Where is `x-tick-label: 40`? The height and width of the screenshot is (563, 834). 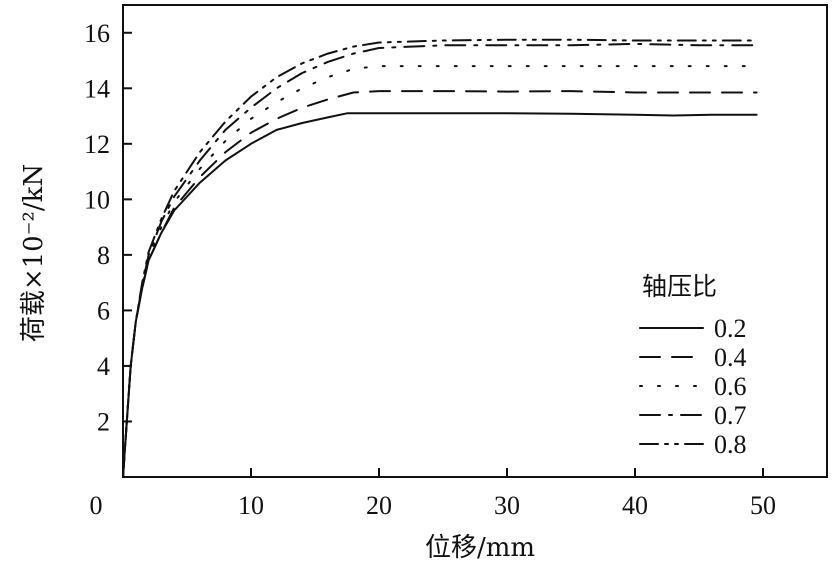 x-tick-label: 40 is located at coordinates (635, 505).